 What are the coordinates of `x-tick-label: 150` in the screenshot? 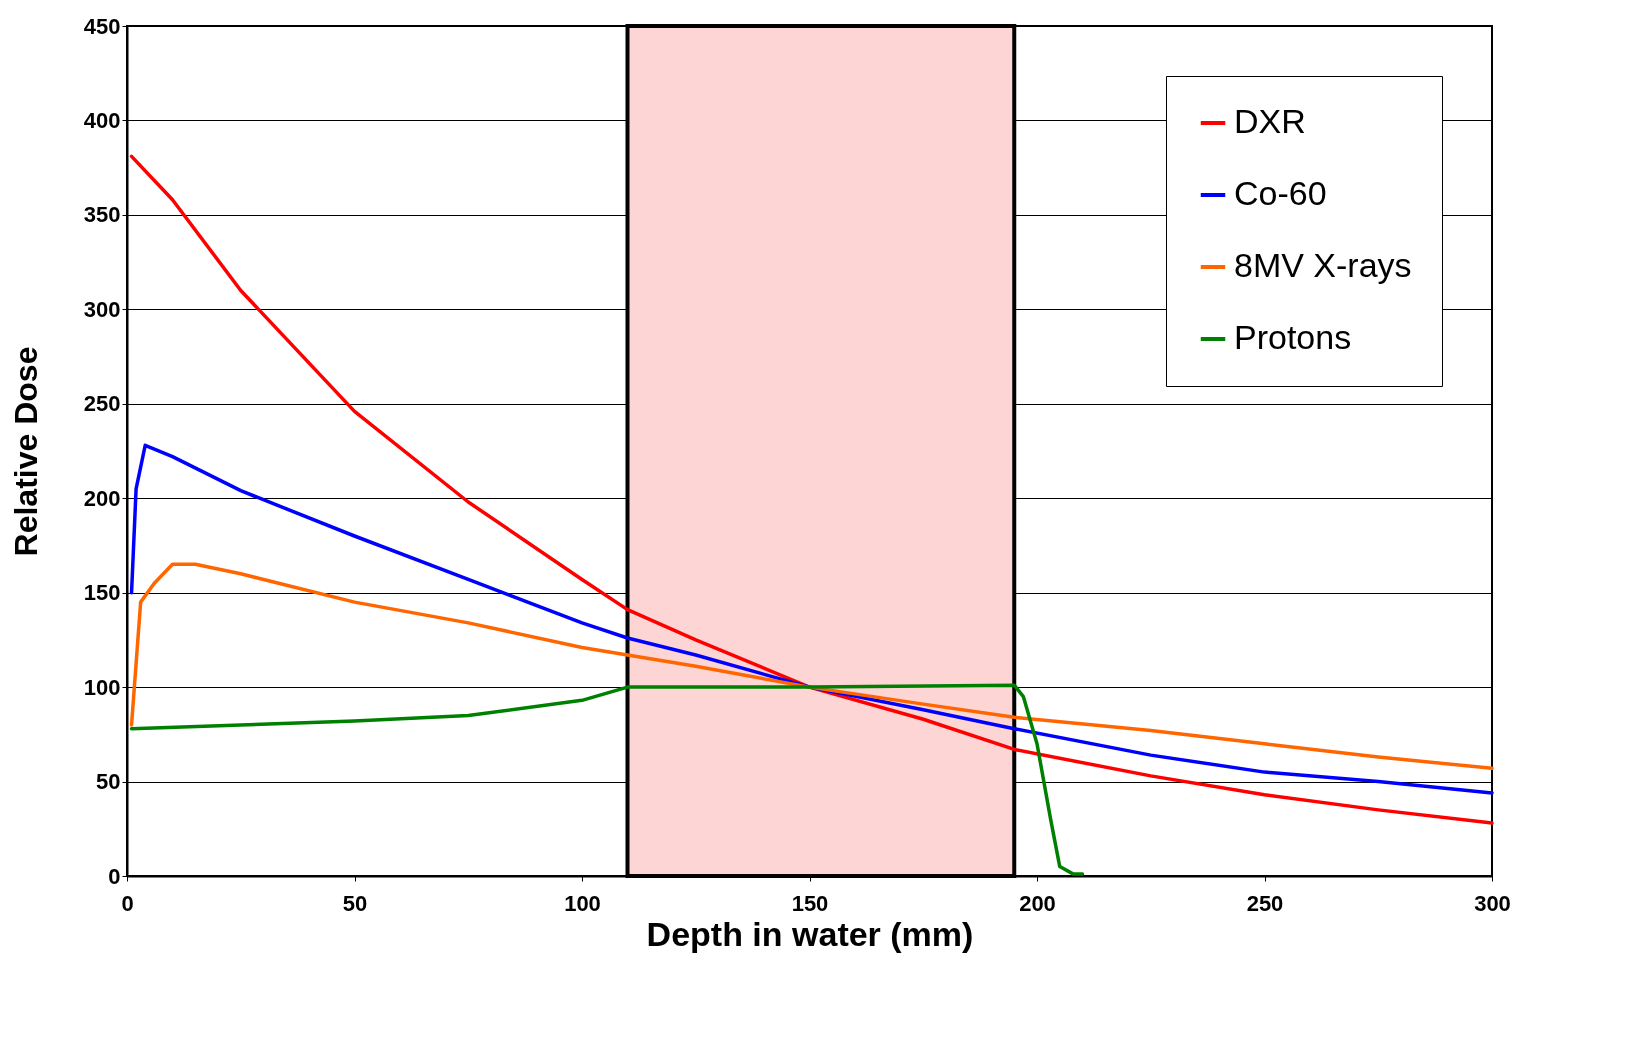 It's located at (810, 903).